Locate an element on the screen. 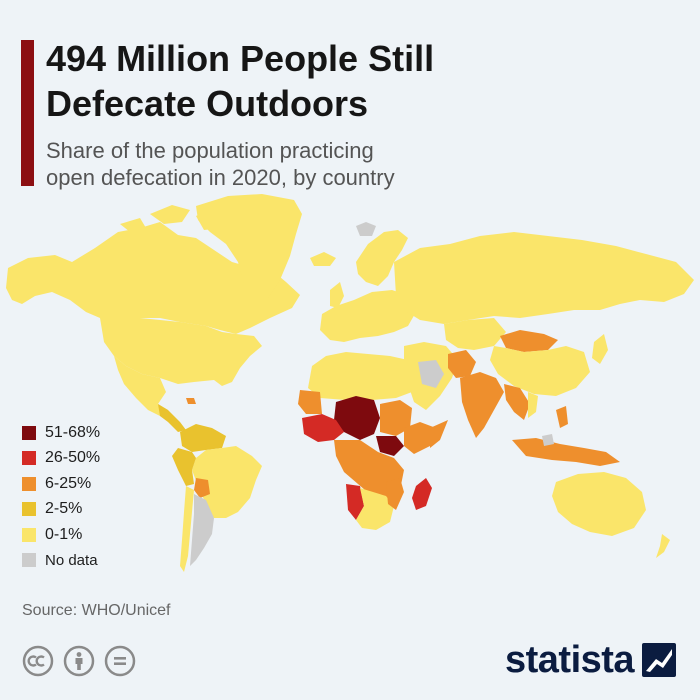  country-vietnam is located at coordinates (533, 405).